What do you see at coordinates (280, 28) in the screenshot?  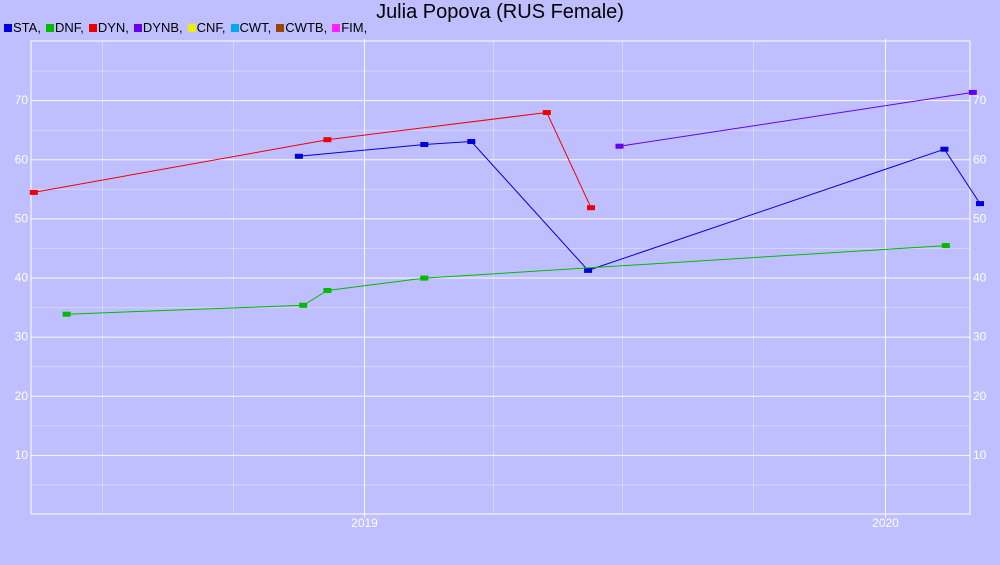 I see `legend-swatch-cwtb` at bounding box center [280, 28].